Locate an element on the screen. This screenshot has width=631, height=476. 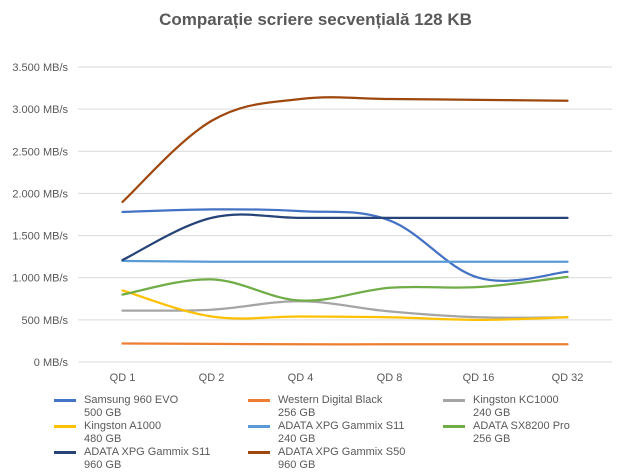
legend-series-capacity: 480 GB is located at coordinates (103, 439).